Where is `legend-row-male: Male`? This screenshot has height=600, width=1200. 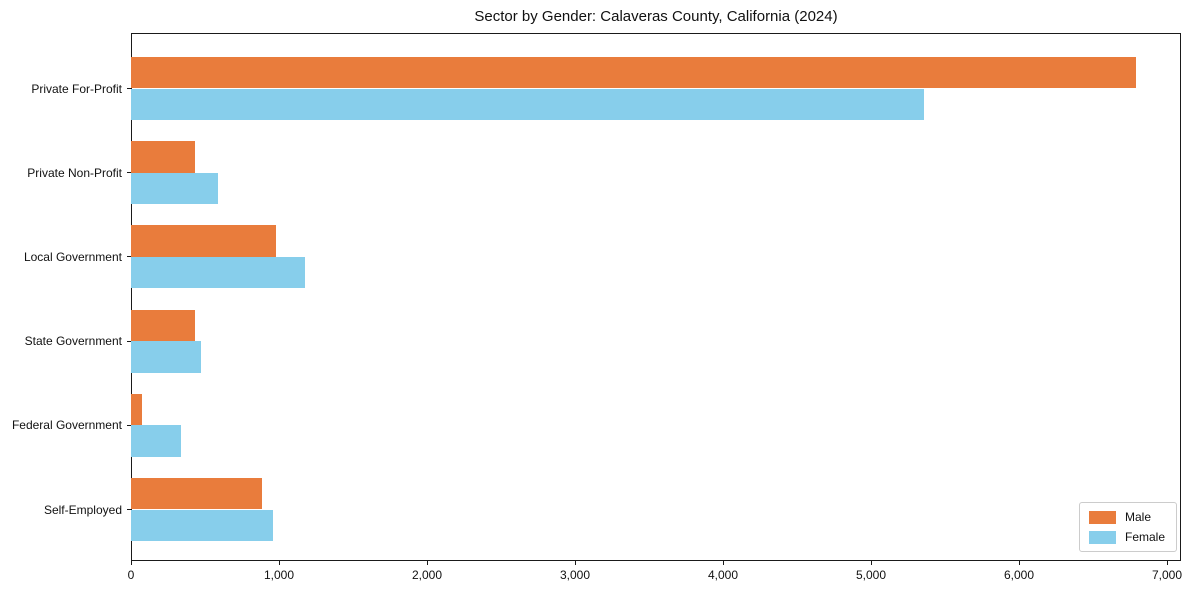
legend-row-male: Male is located at coordinates (1126, 517).